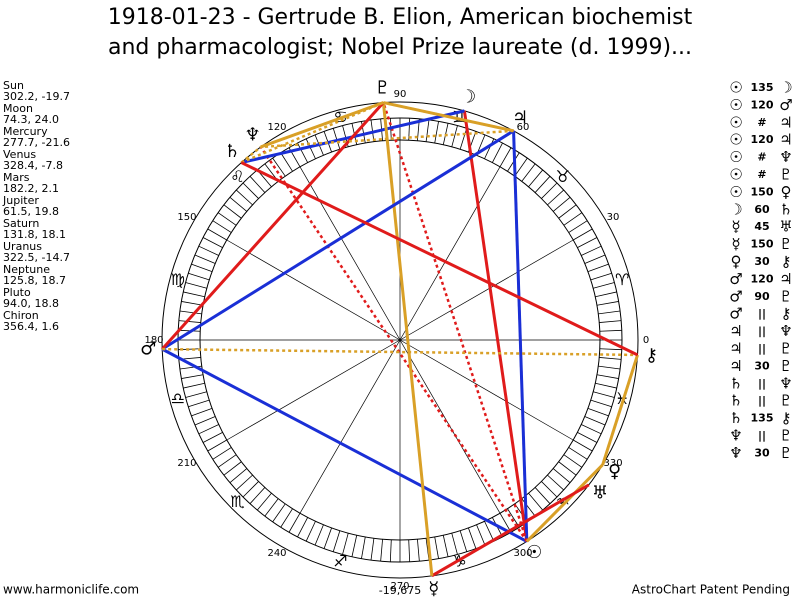 This screenshot has height=600, width=800. I want to click on planet-glyph: ♇, so click(382, 88).